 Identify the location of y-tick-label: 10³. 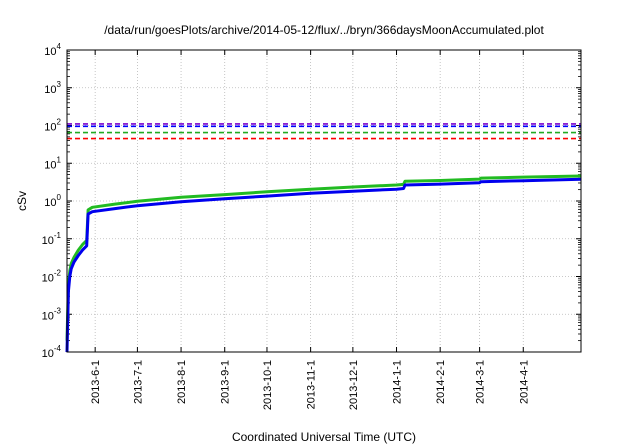
(52, 88).